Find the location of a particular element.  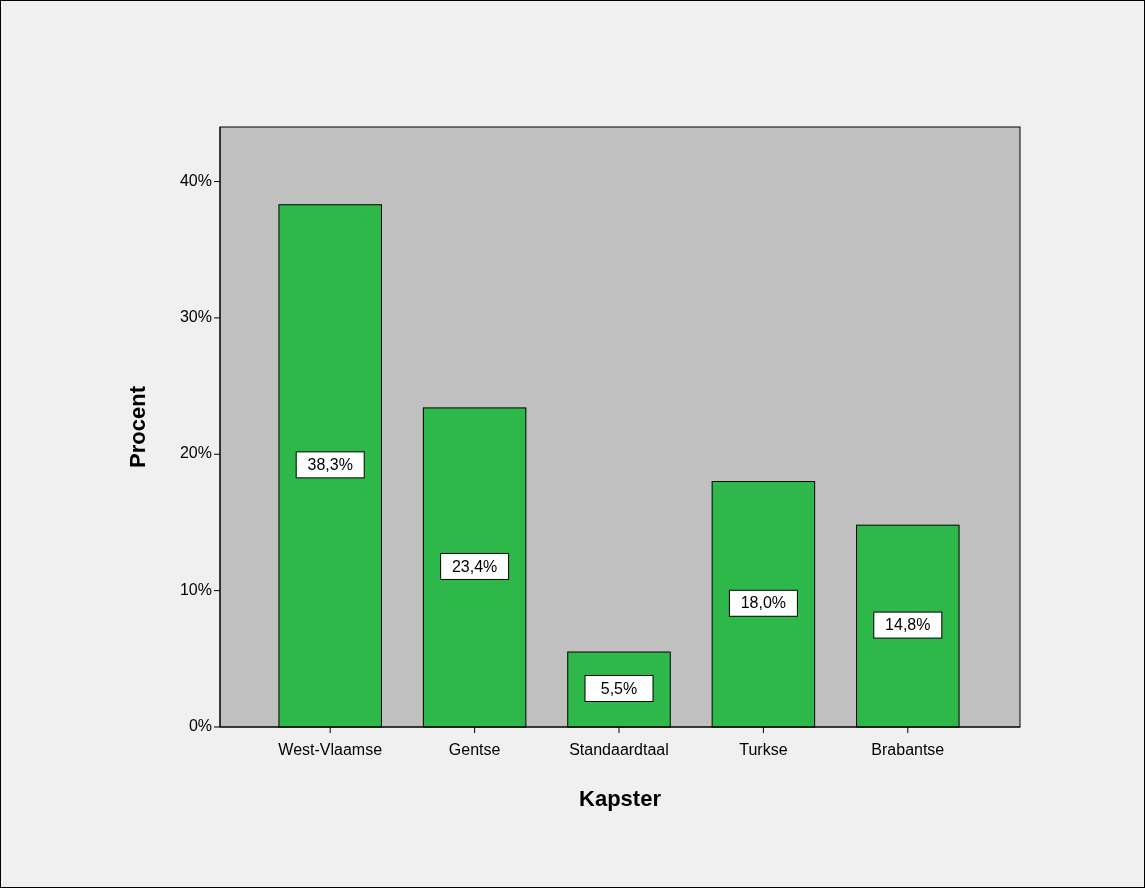

x-tick-label: Gentse is located at coordinates (474, 749).